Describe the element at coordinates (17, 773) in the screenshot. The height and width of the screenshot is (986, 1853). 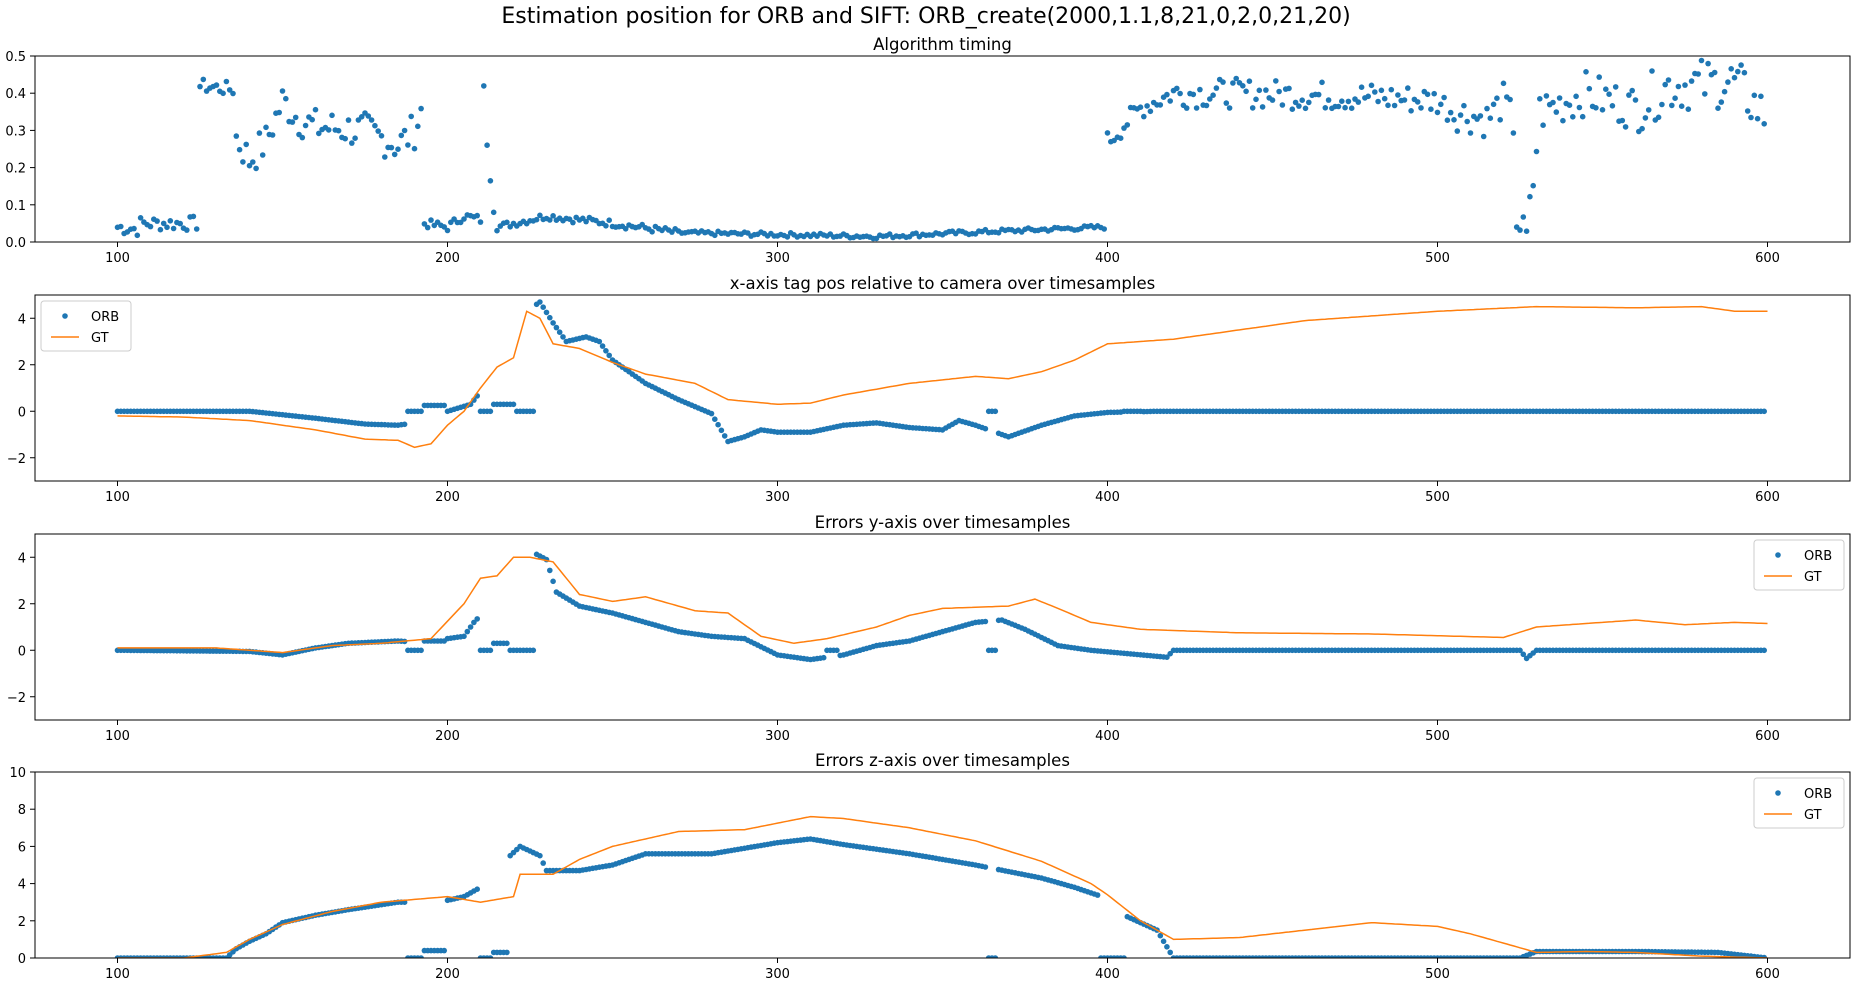
I see `y-tick-label: 10` at that location.